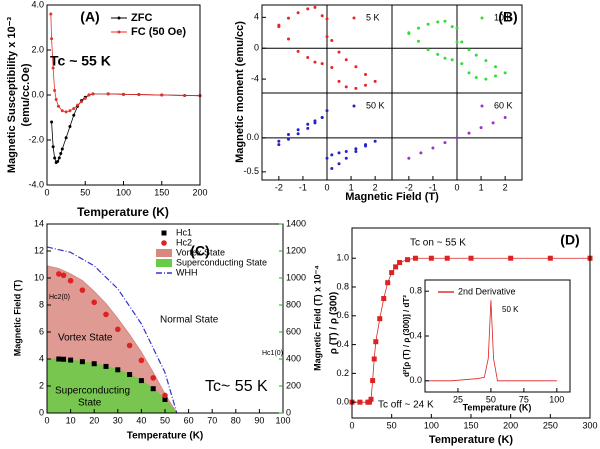 Image resolution: width=600 pixels, height=449 pixels. Describe the element at coordinates (17, 318) in the screenshot. I see `y-axis-label: Magnetic Field (T)` at that location.